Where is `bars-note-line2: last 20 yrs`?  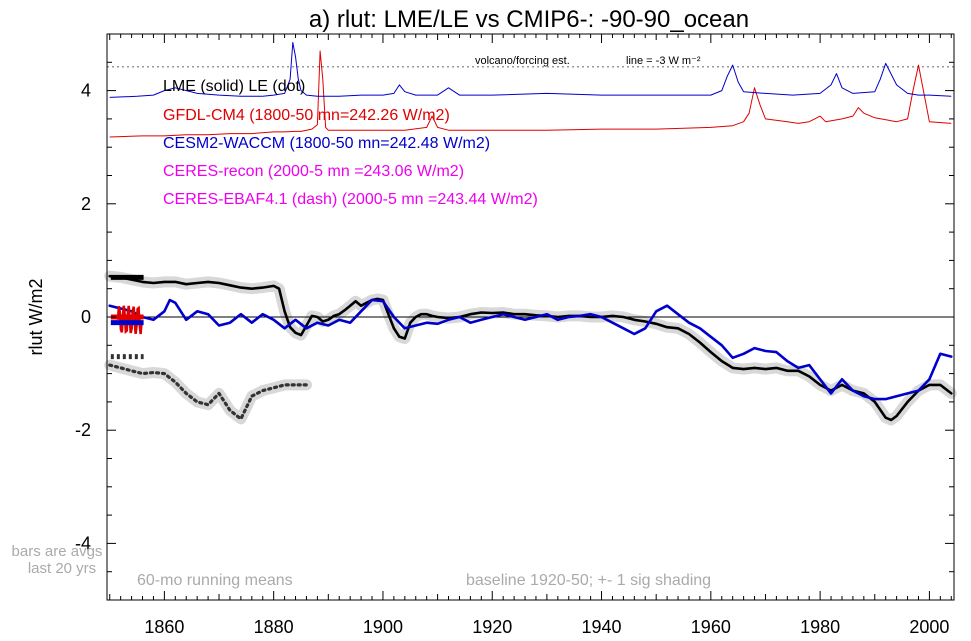
bars-note-line2: last 20 yrs is located at coordinates (62, 568).